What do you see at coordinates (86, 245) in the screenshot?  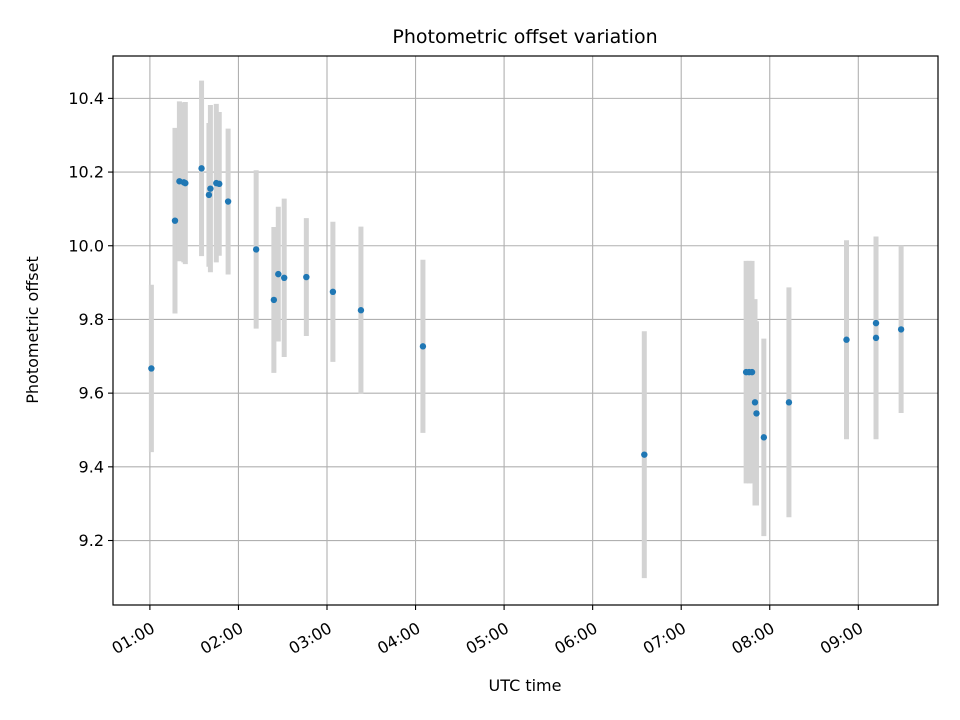 I see `y-tick-label: 10.0` at bounding box center [86, 245].